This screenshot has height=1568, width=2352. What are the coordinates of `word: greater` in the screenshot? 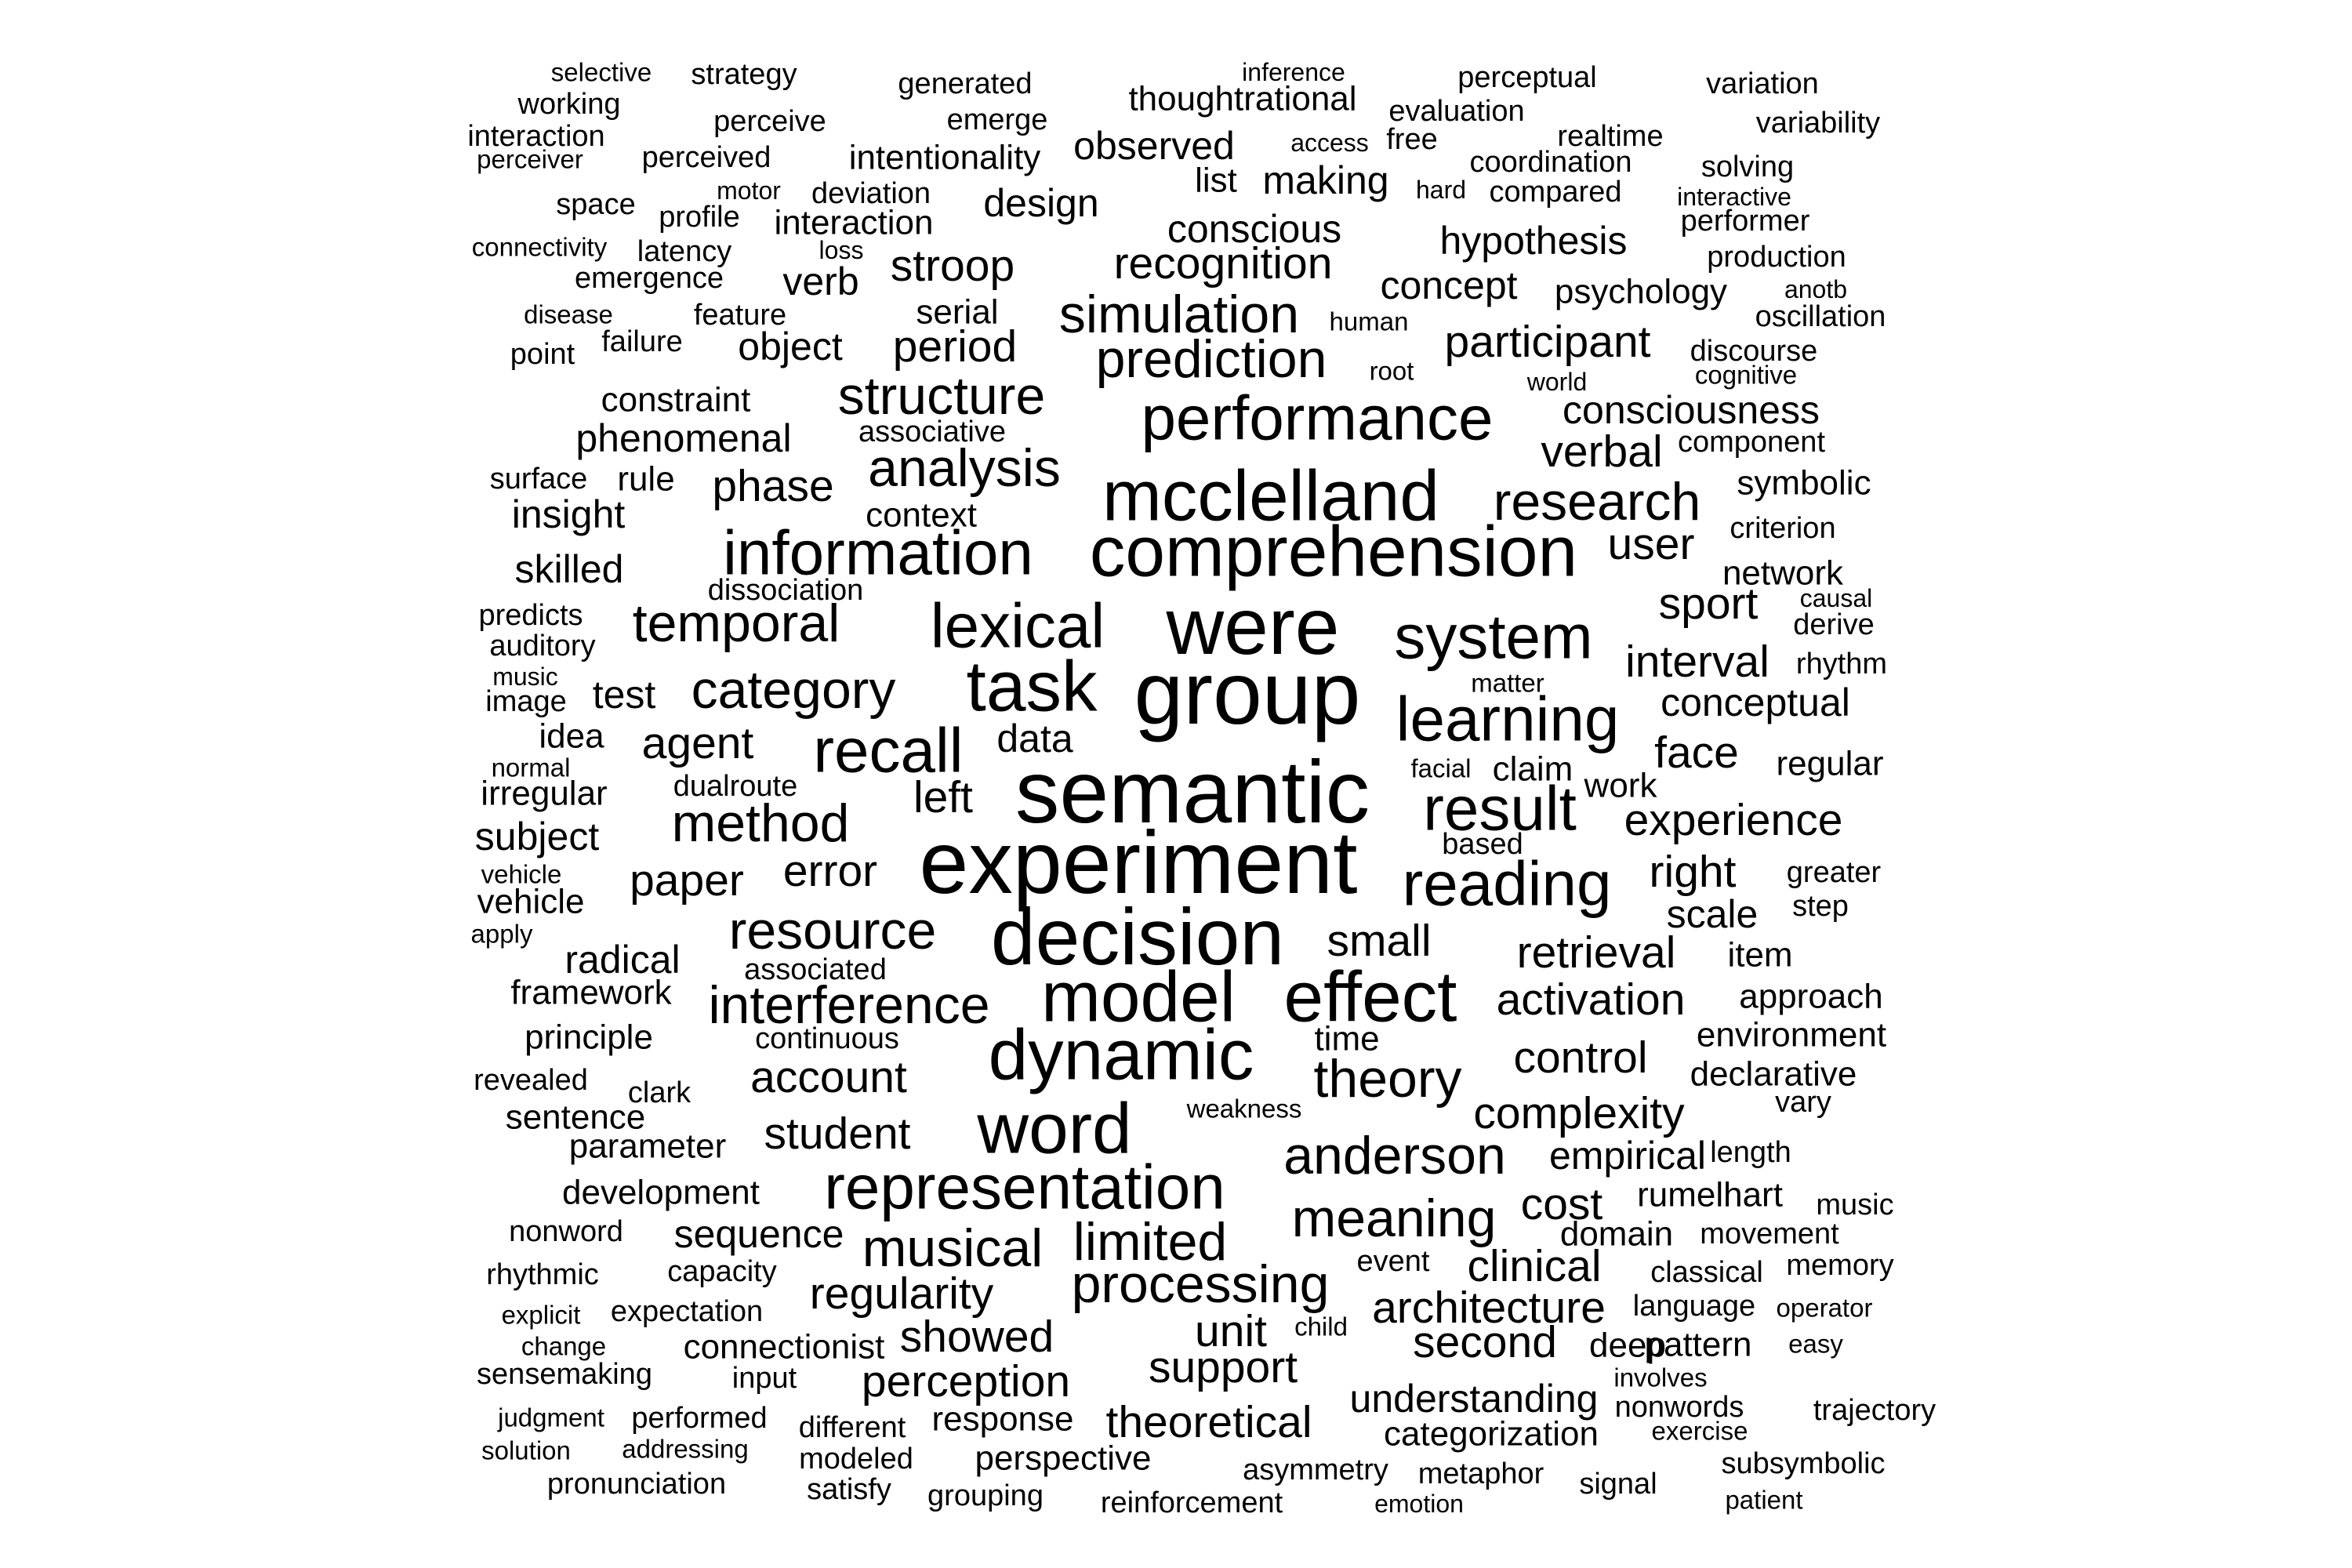 It's located at (1835, 873).